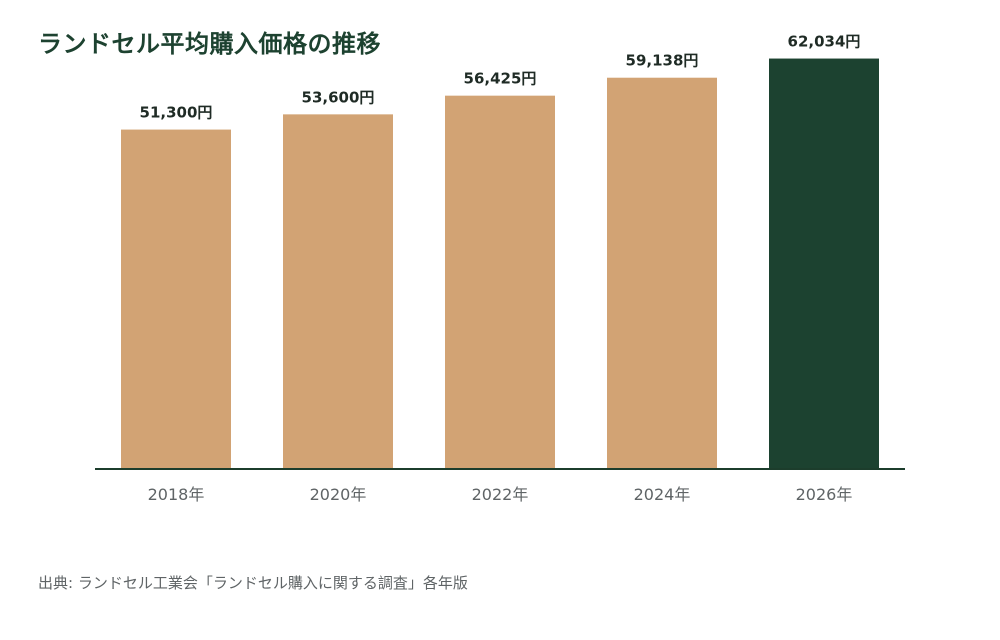 This screenshot has width=1000, height=640. What do you see at coordinates (176, 494) in the screenshot?
I see `x-tick-label-0: 2018年` at bounding box center [176, 494].